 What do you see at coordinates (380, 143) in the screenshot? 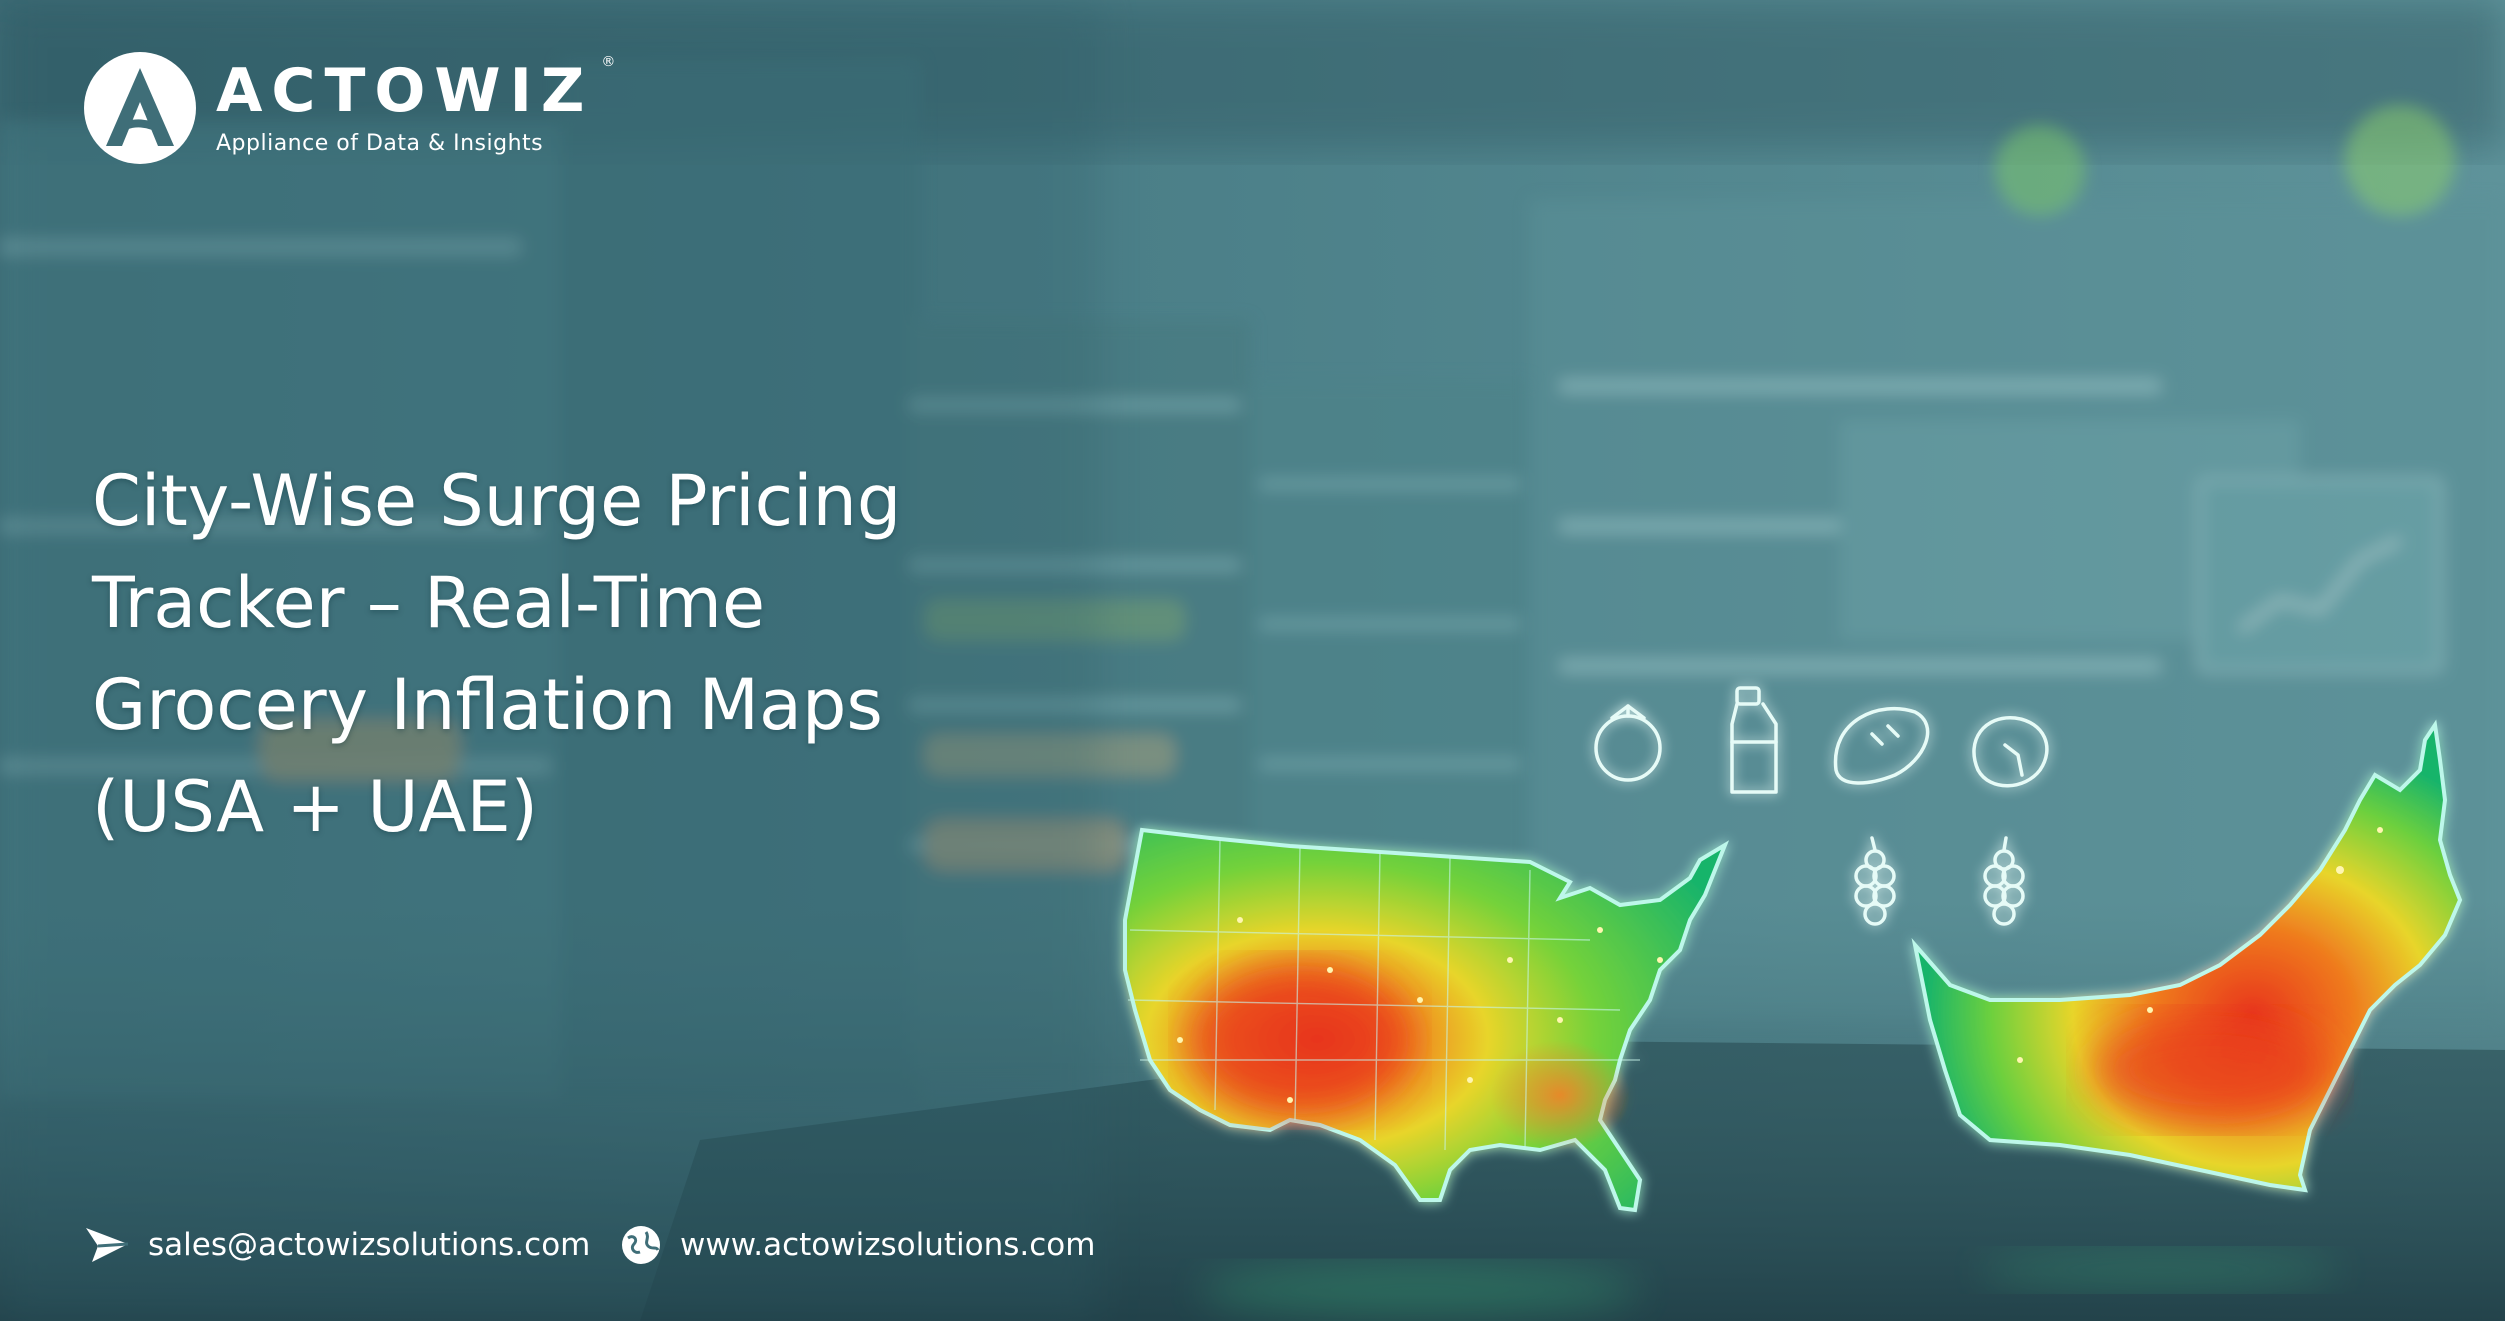
I see `brand-tagline: Appliance of Data & Insights` at bounding box center [380, 143].